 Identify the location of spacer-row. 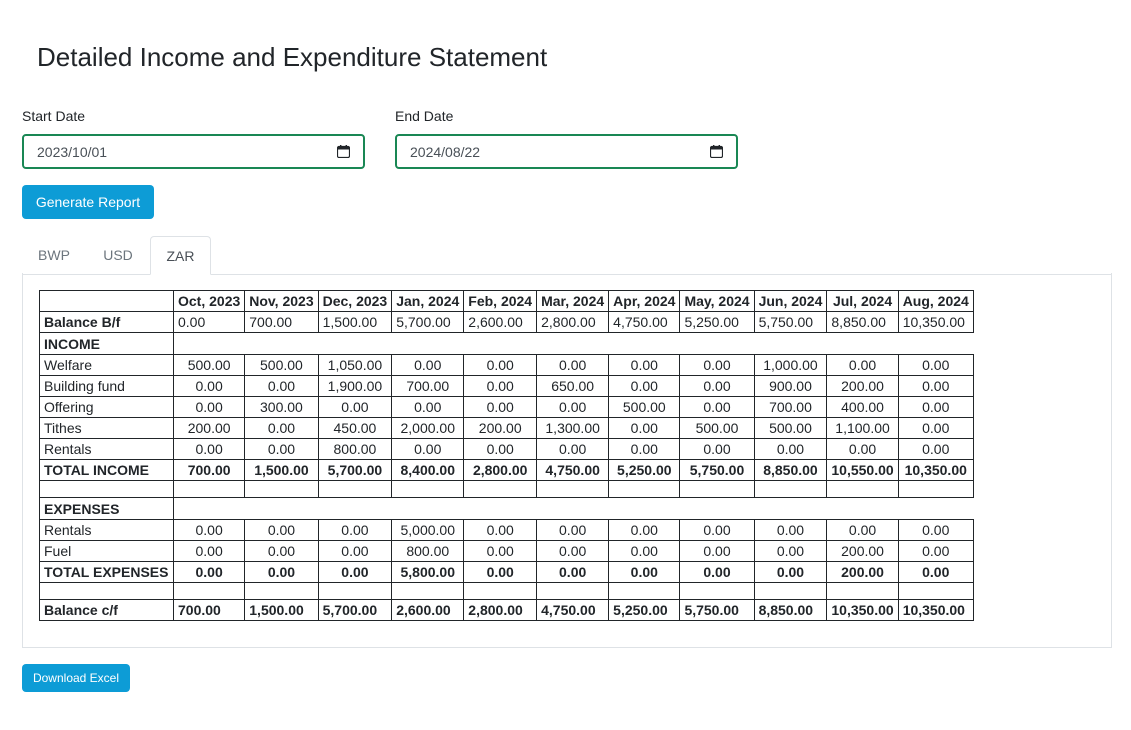
(506, 489).